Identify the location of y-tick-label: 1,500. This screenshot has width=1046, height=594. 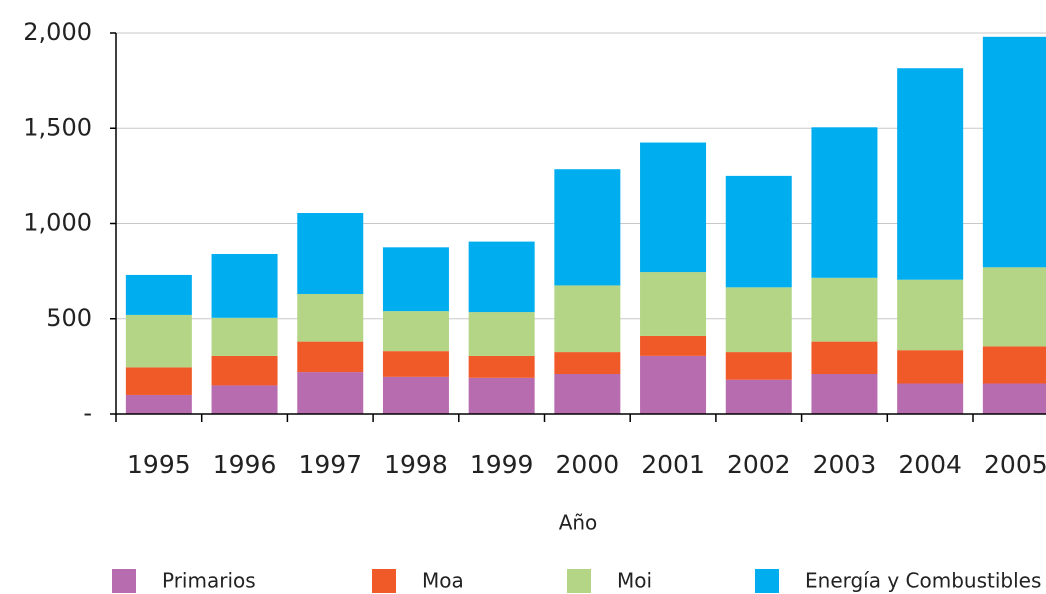
(57, 127).